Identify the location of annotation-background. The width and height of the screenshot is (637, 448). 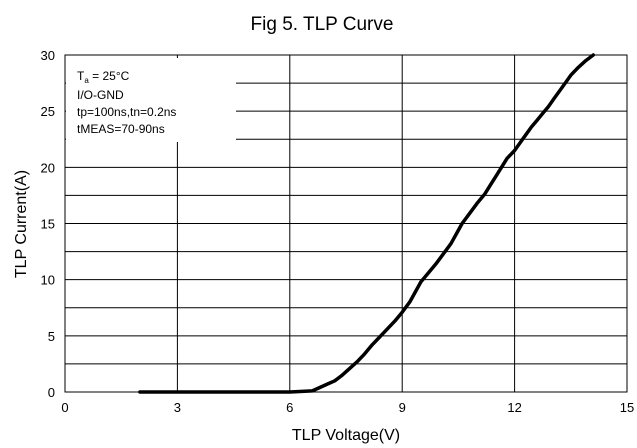
(151, 100).